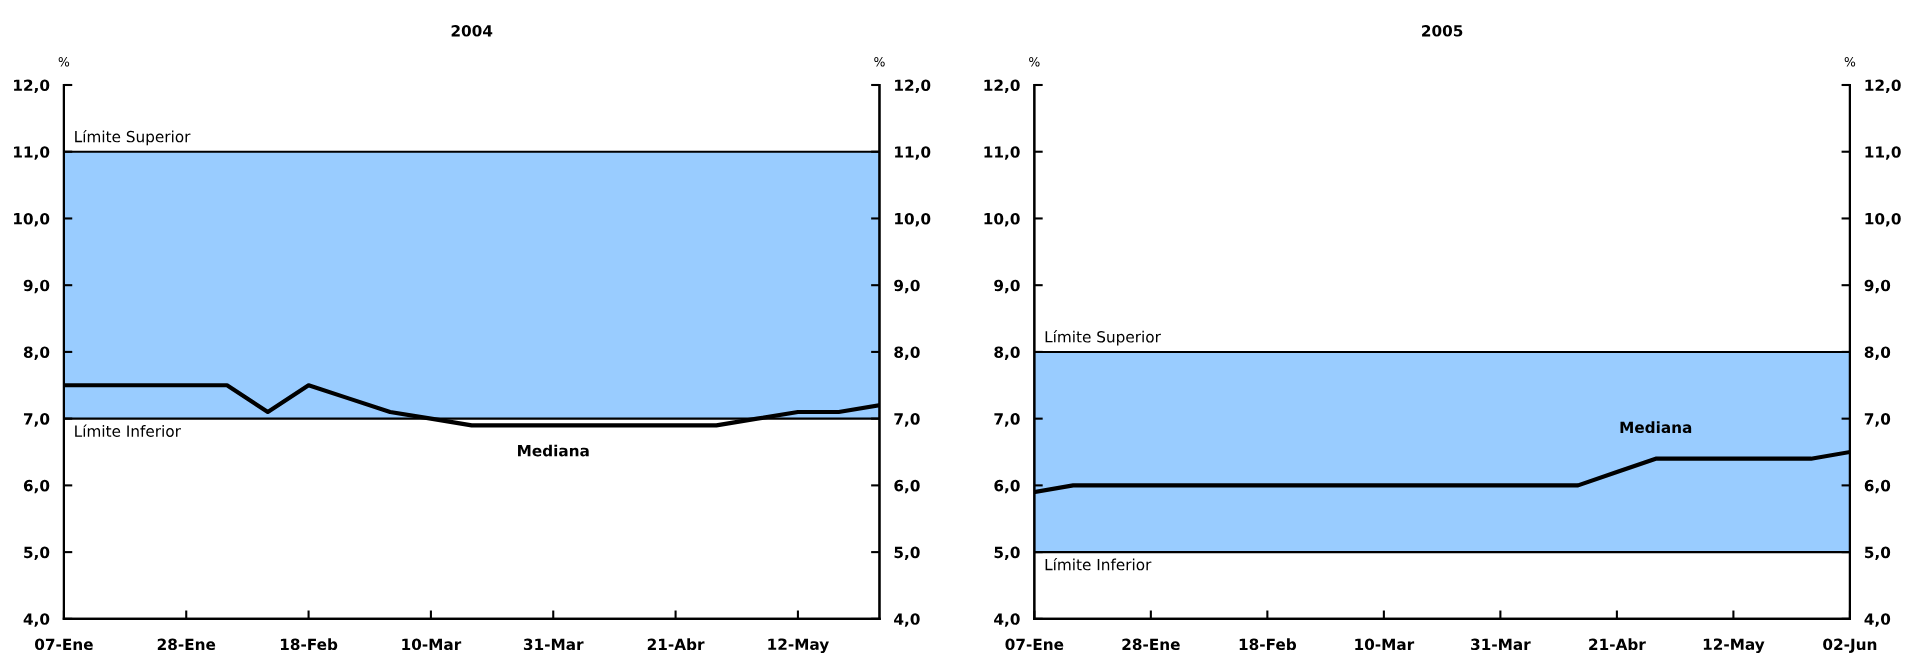  Describe the element at coordinates (472, 31) in the screenshot. I see `chart-title: 2004` at that location.